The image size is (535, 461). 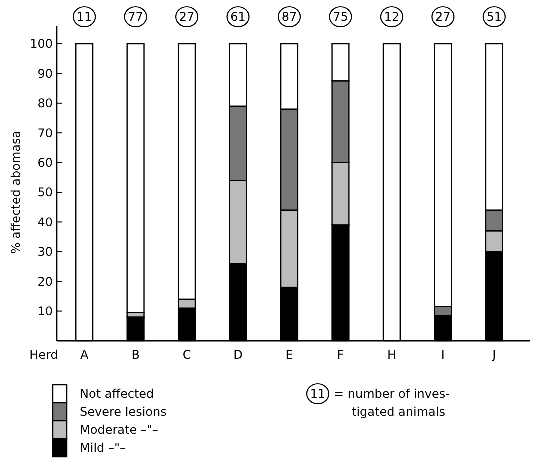 I want to click on x-tick-label: J, so click(x=494, y=355).